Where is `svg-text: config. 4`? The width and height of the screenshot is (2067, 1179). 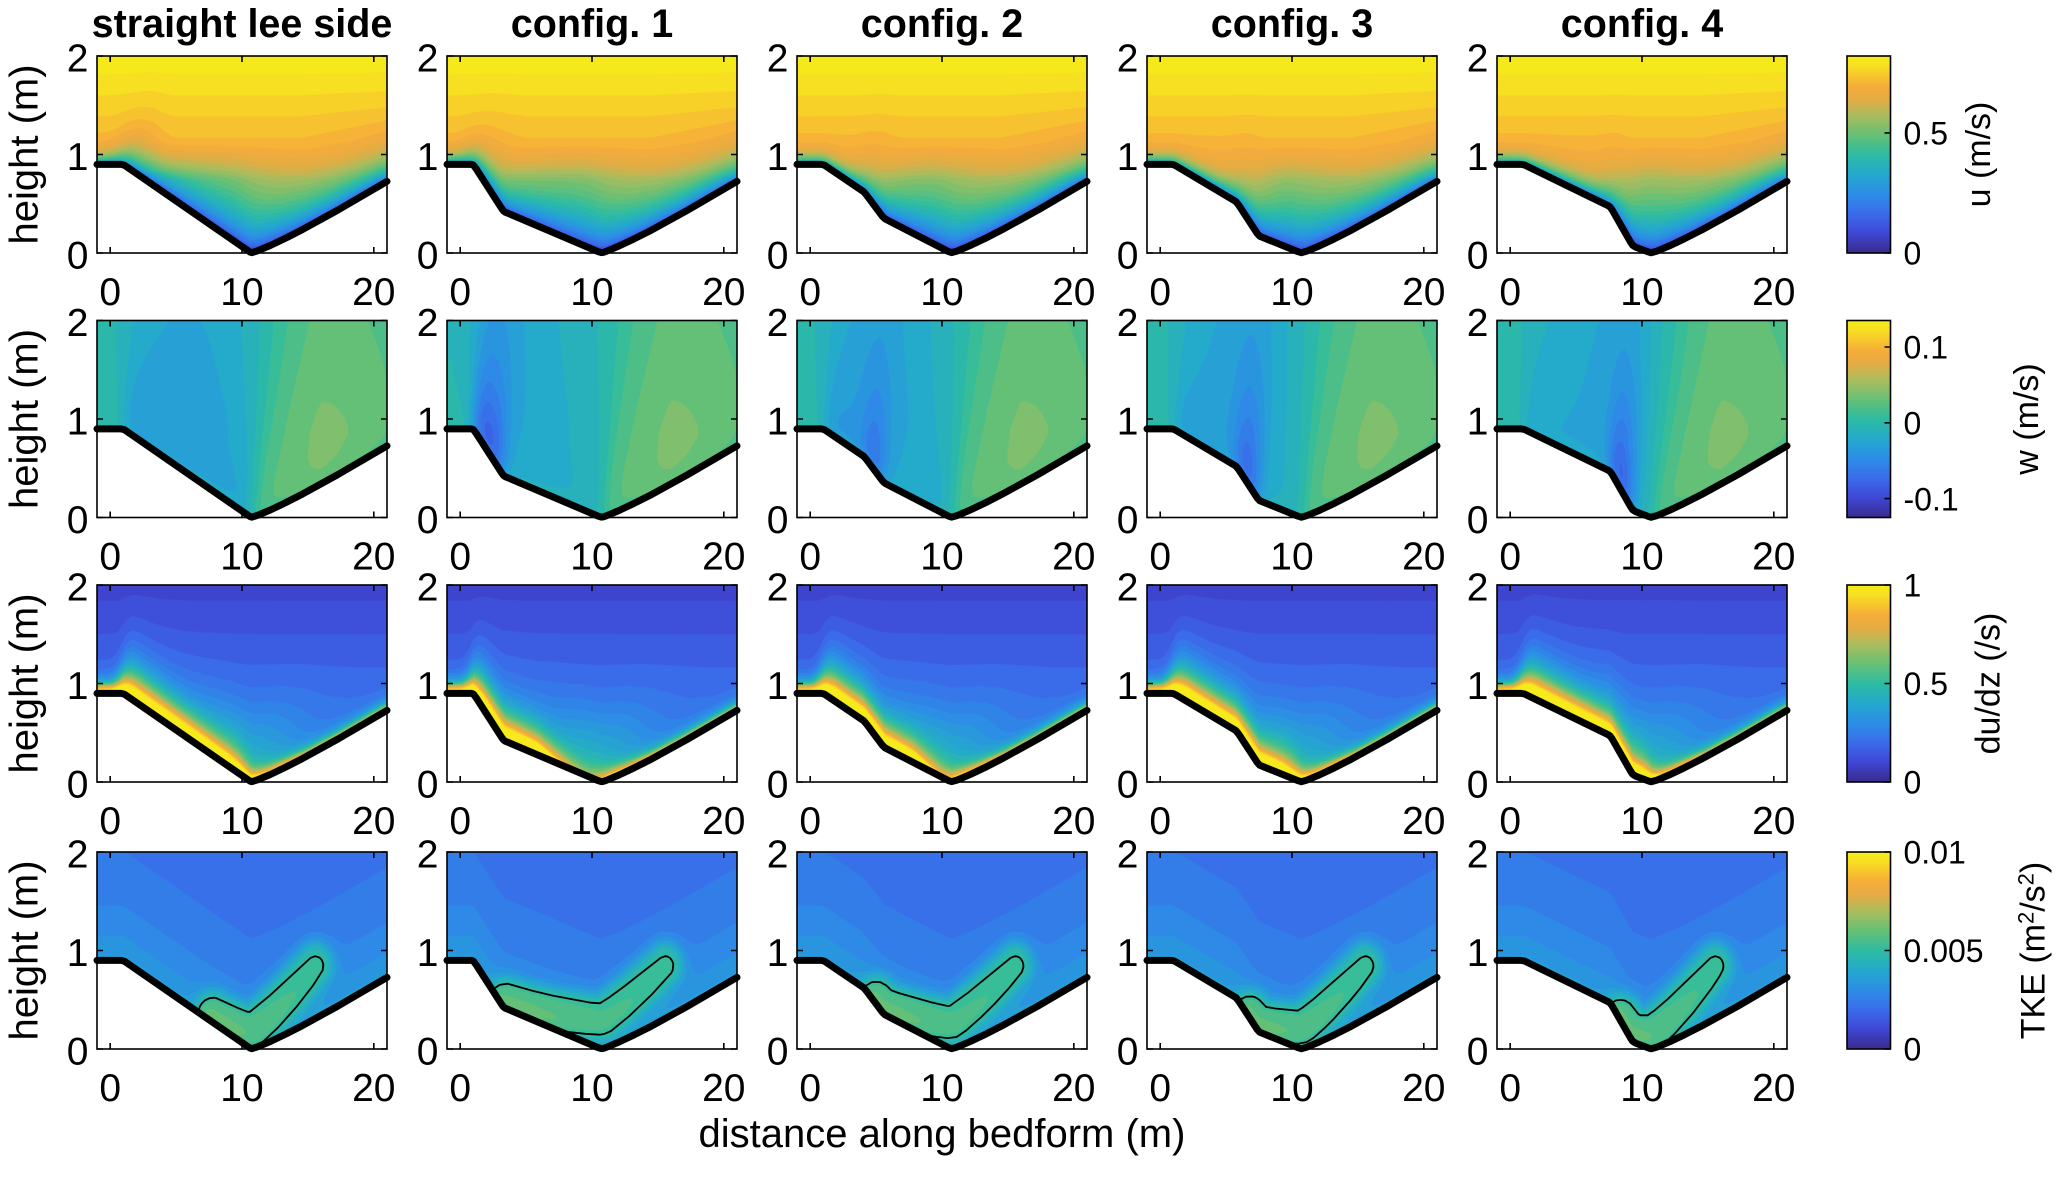
svg-text: config. 4 is located at coordinates (1642, 24).